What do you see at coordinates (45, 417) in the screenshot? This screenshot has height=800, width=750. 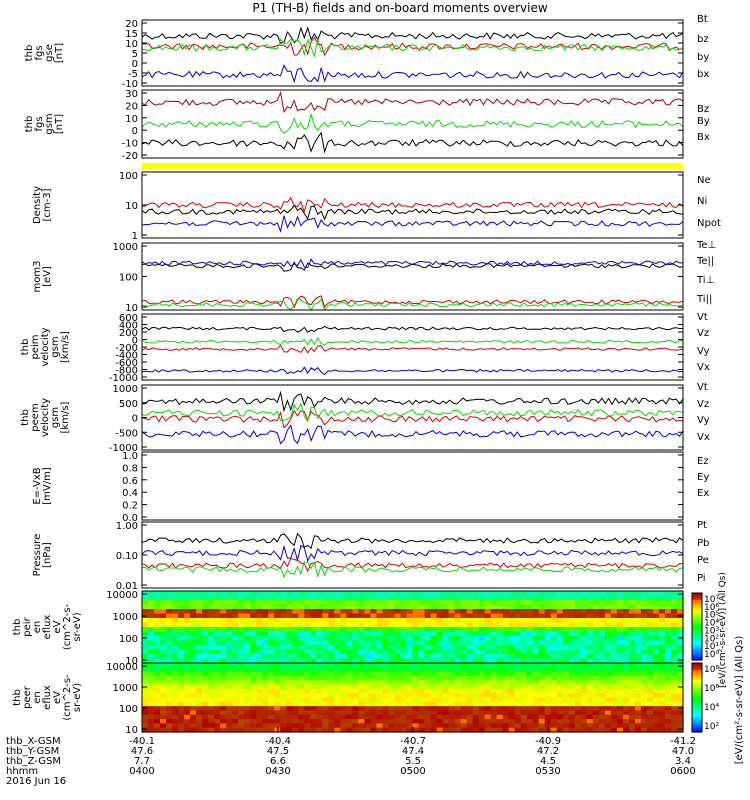 I see `y-axis-label: velocity` at bounding box center [45, 417].